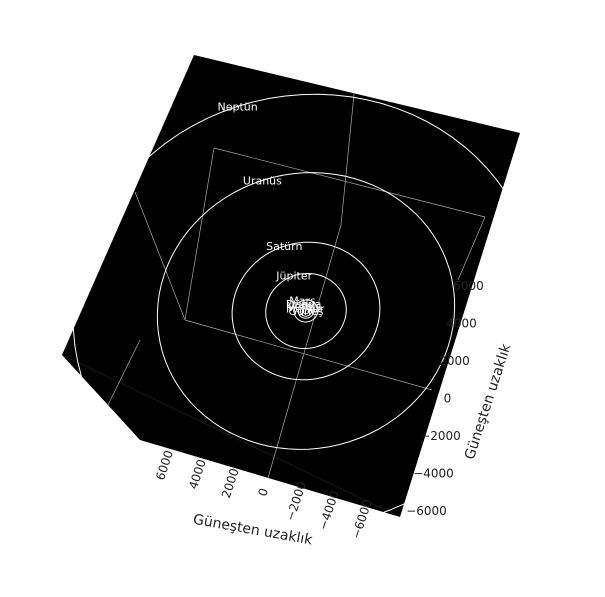 The width and height of the screenshot is (605, 597). What do you see at coordinates (237, 106) in the screenshot?
I see `planet-label: Neptün` at bounding box center [237, 106].